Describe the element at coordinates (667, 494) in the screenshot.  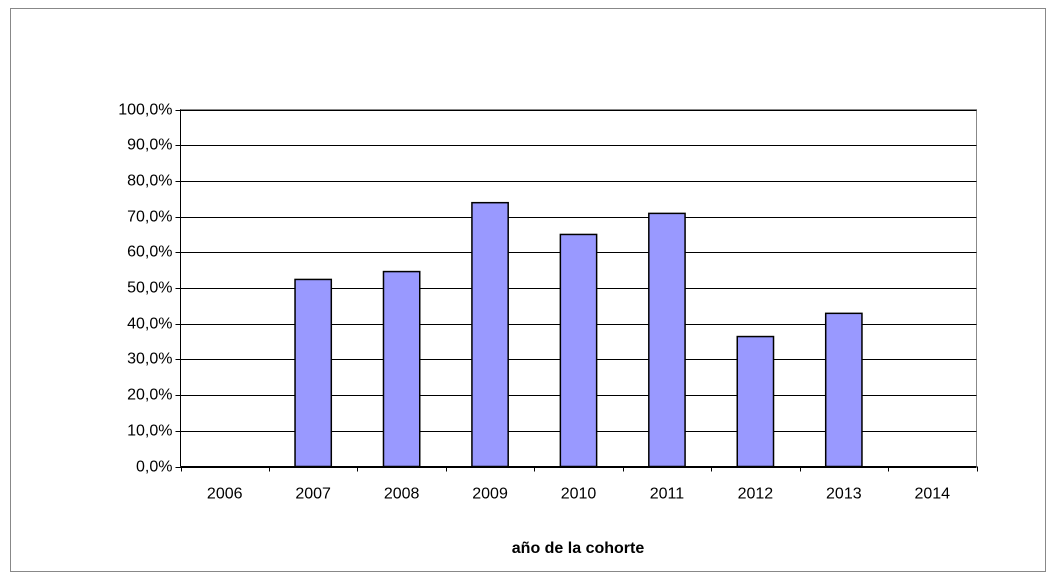
I see `x-tick-label: 2011` at that location.